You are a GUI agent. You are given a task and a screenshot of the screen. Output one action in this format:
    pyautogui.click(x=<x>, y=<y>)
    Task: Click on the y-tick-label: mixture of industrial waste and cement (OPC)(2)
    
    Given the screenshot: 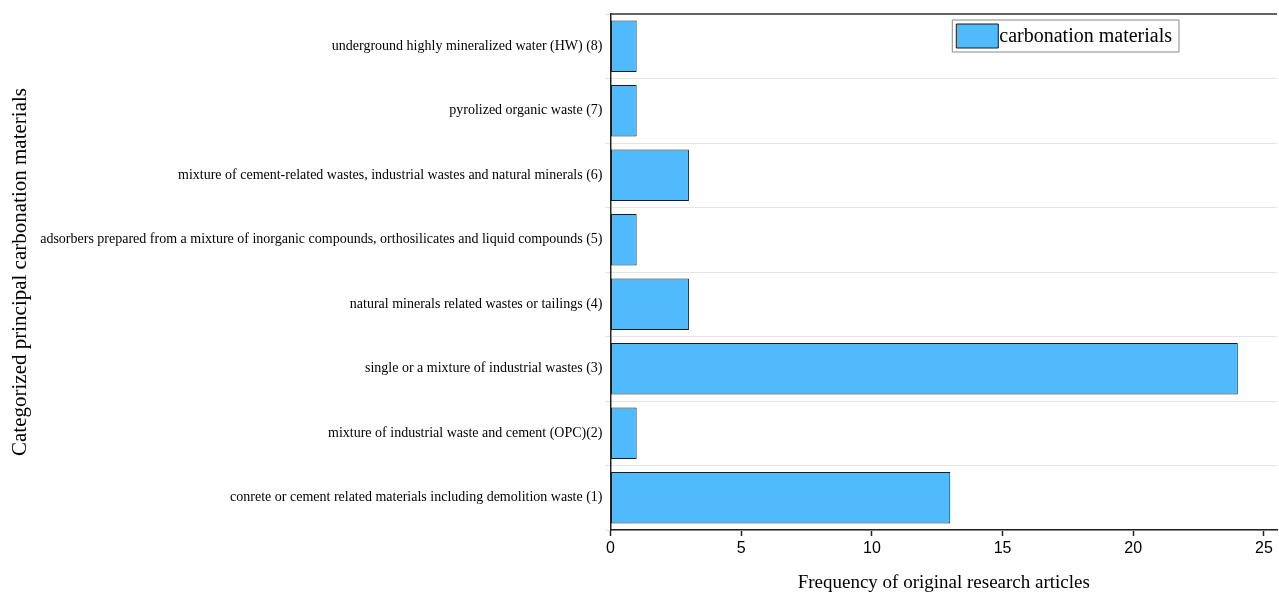 What is the action you would take?
    pyautogui.click(x=465, y=432)
    